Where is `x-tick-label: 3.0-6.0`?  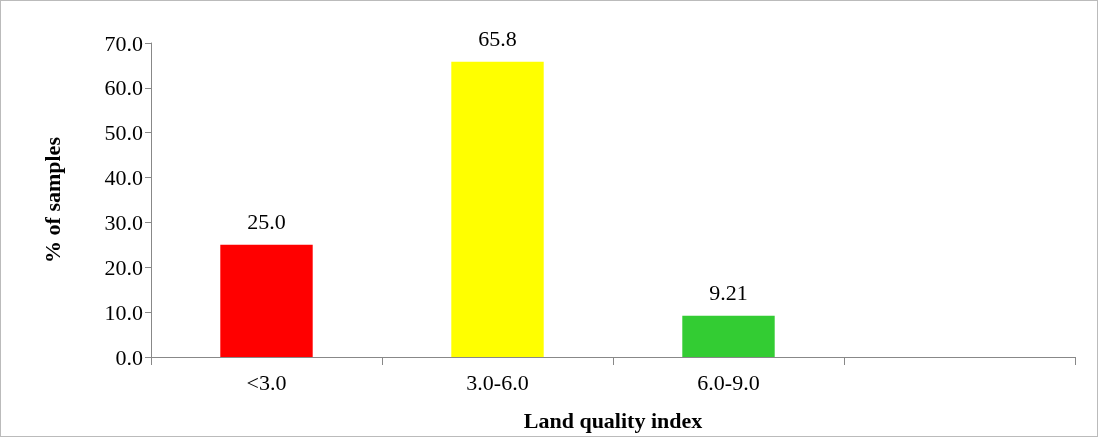
x-tick-label: 3.0-6.0 is located at coordinates (497, 382).